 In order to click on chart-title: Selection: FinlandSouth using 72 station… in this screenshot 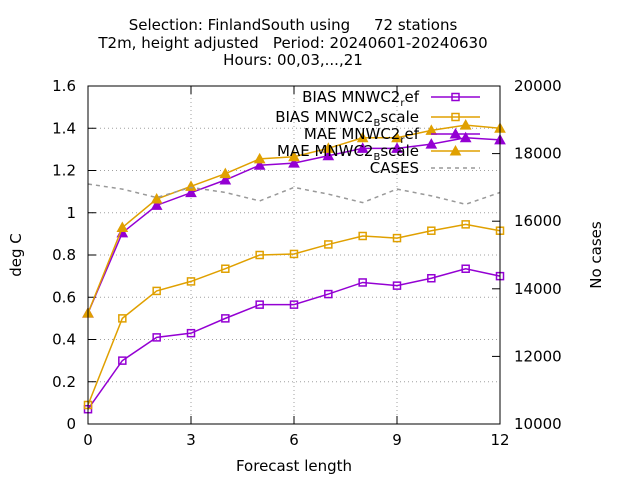, I will do `click(292, 42)`.